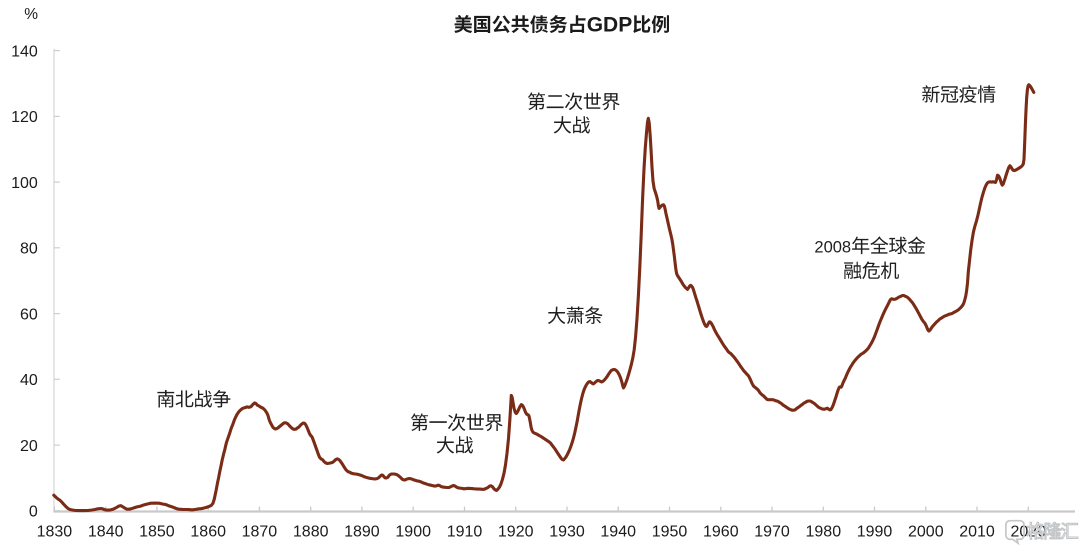 The height and width of the screenshot is (548, 1080). I want to click on svg-text: 1900, so click(413, 532).